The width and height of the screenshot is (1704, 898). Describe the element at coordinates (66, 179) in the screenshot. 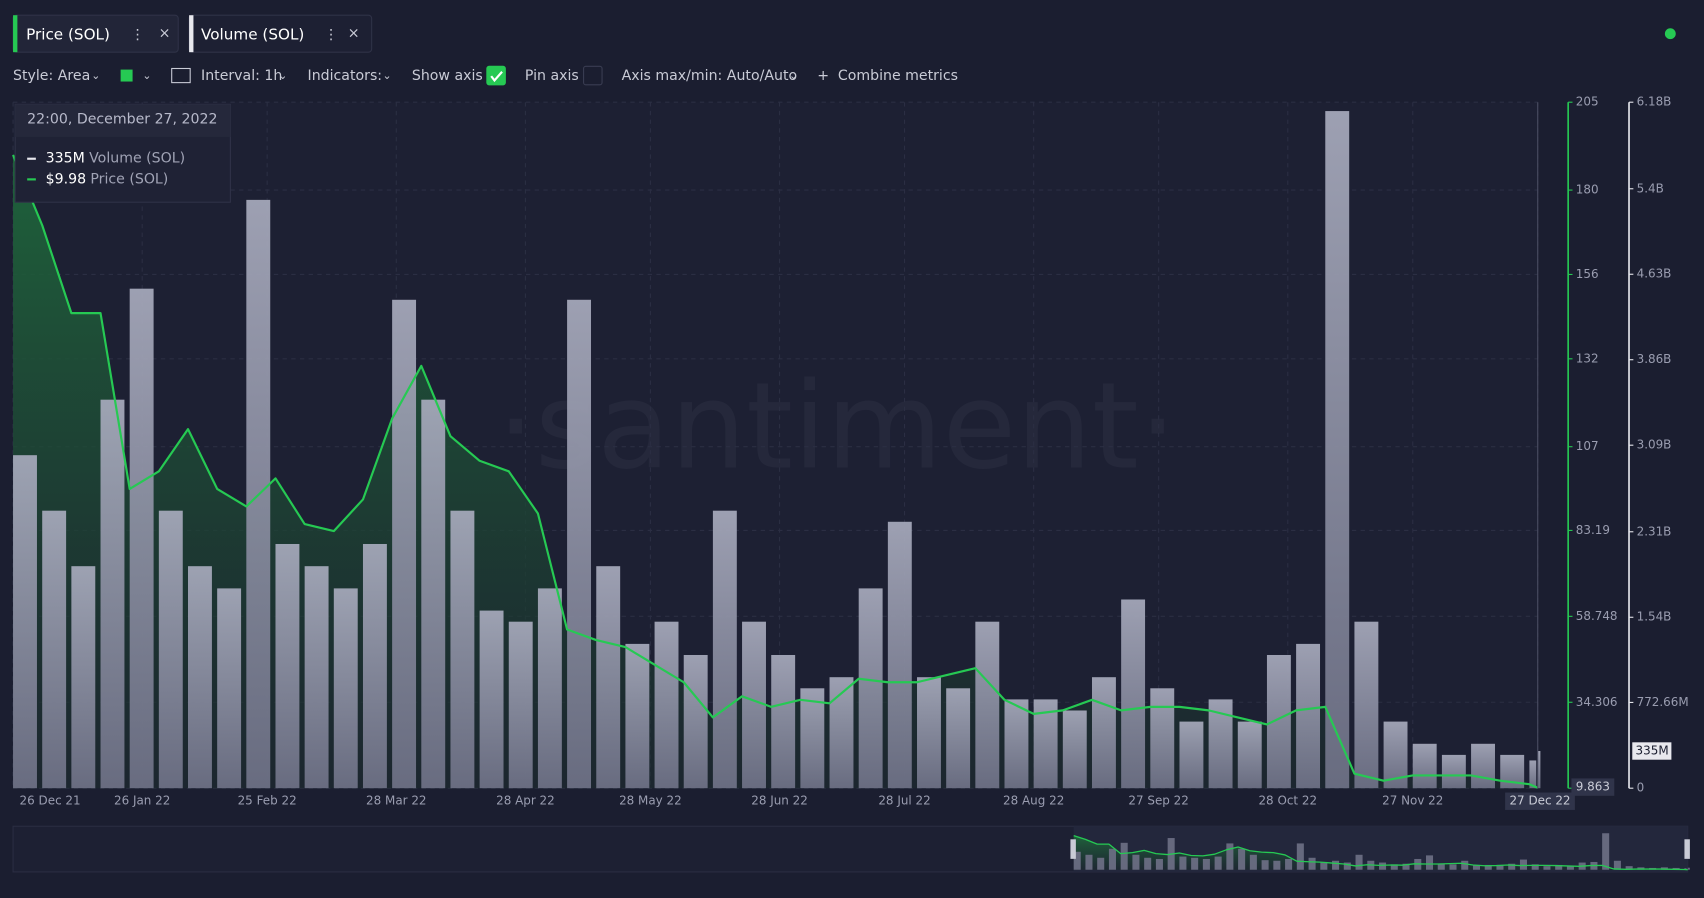

I see `tooltip-value: $9.98` at that location.